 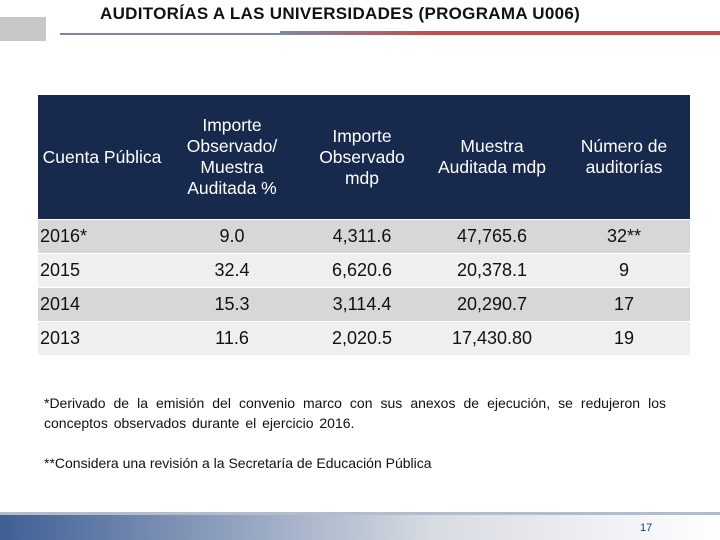 I want to click on table-row: 2013 11.6 2,020.5 17,430.80 19, so click(x=364, y=338).